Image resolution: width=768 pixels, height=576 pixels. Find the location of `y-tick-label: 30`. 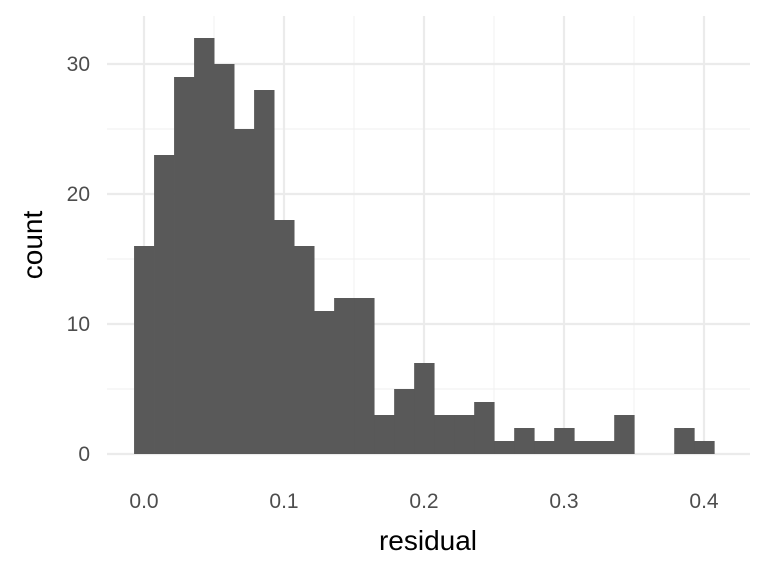

y-tick-label: 30 is located at coordinates (78, 64).